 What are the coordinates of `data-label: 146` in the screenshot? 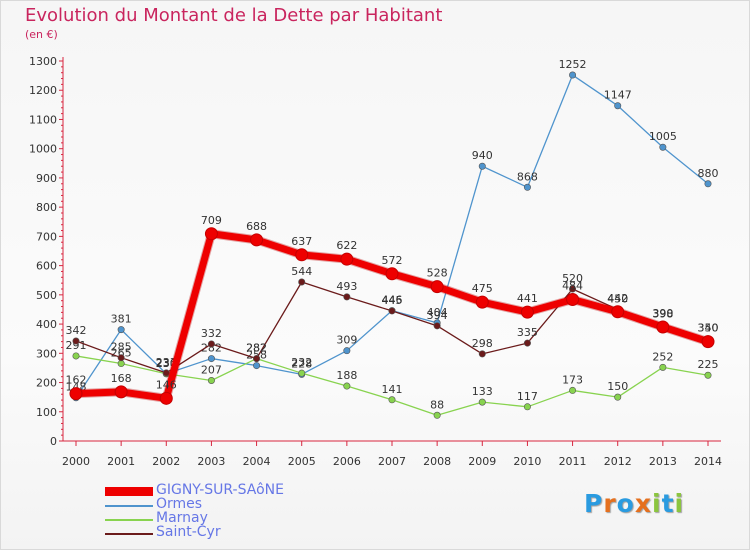 It's located at (166, 384).